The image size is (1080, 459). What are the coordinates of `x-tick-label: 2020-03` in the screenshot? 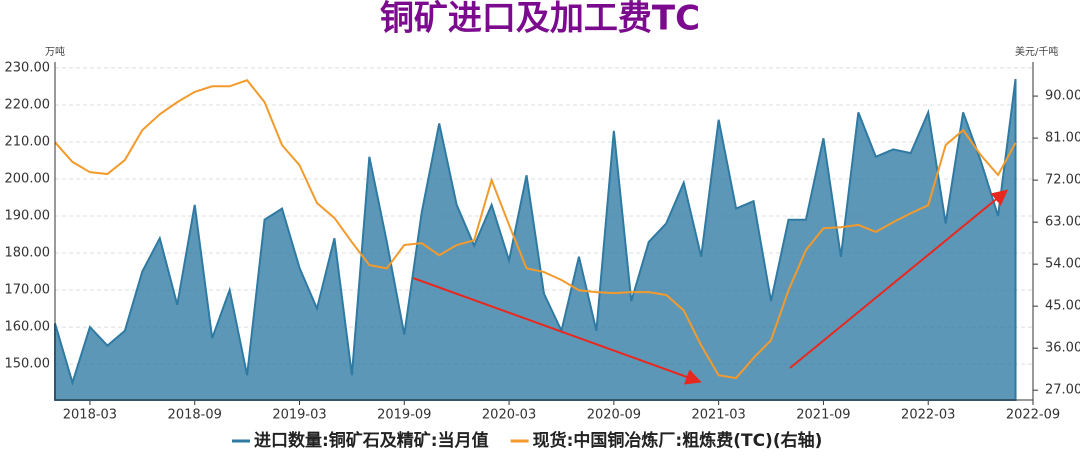 It's located at (509, 415).